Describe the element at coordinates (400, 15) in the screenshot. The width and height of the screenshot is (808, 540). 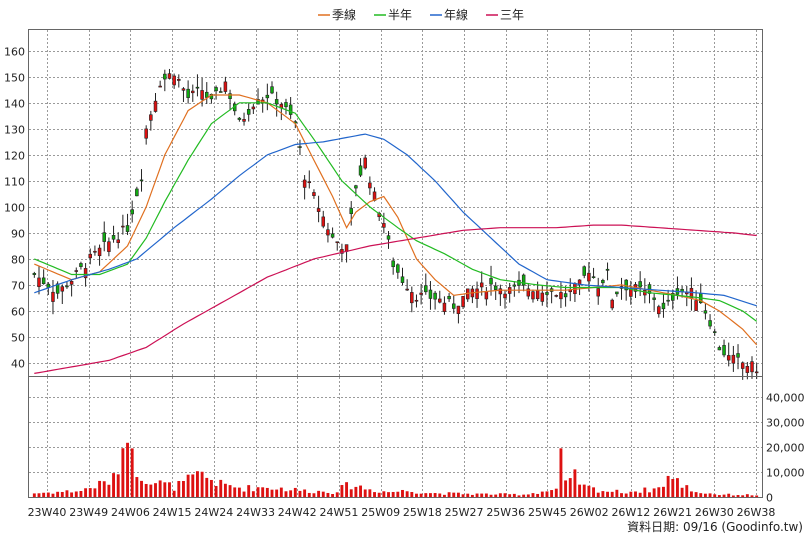
I see `legend-label: 半年` at that location.